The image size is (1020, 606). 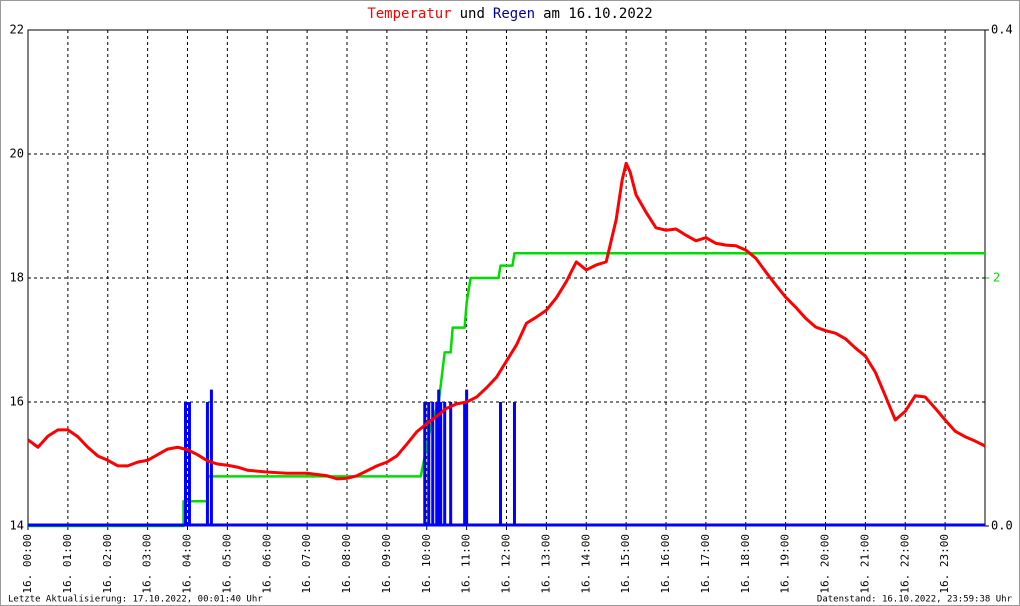 I want to click on y-tick-label: 16, so click(x=17, y=402).